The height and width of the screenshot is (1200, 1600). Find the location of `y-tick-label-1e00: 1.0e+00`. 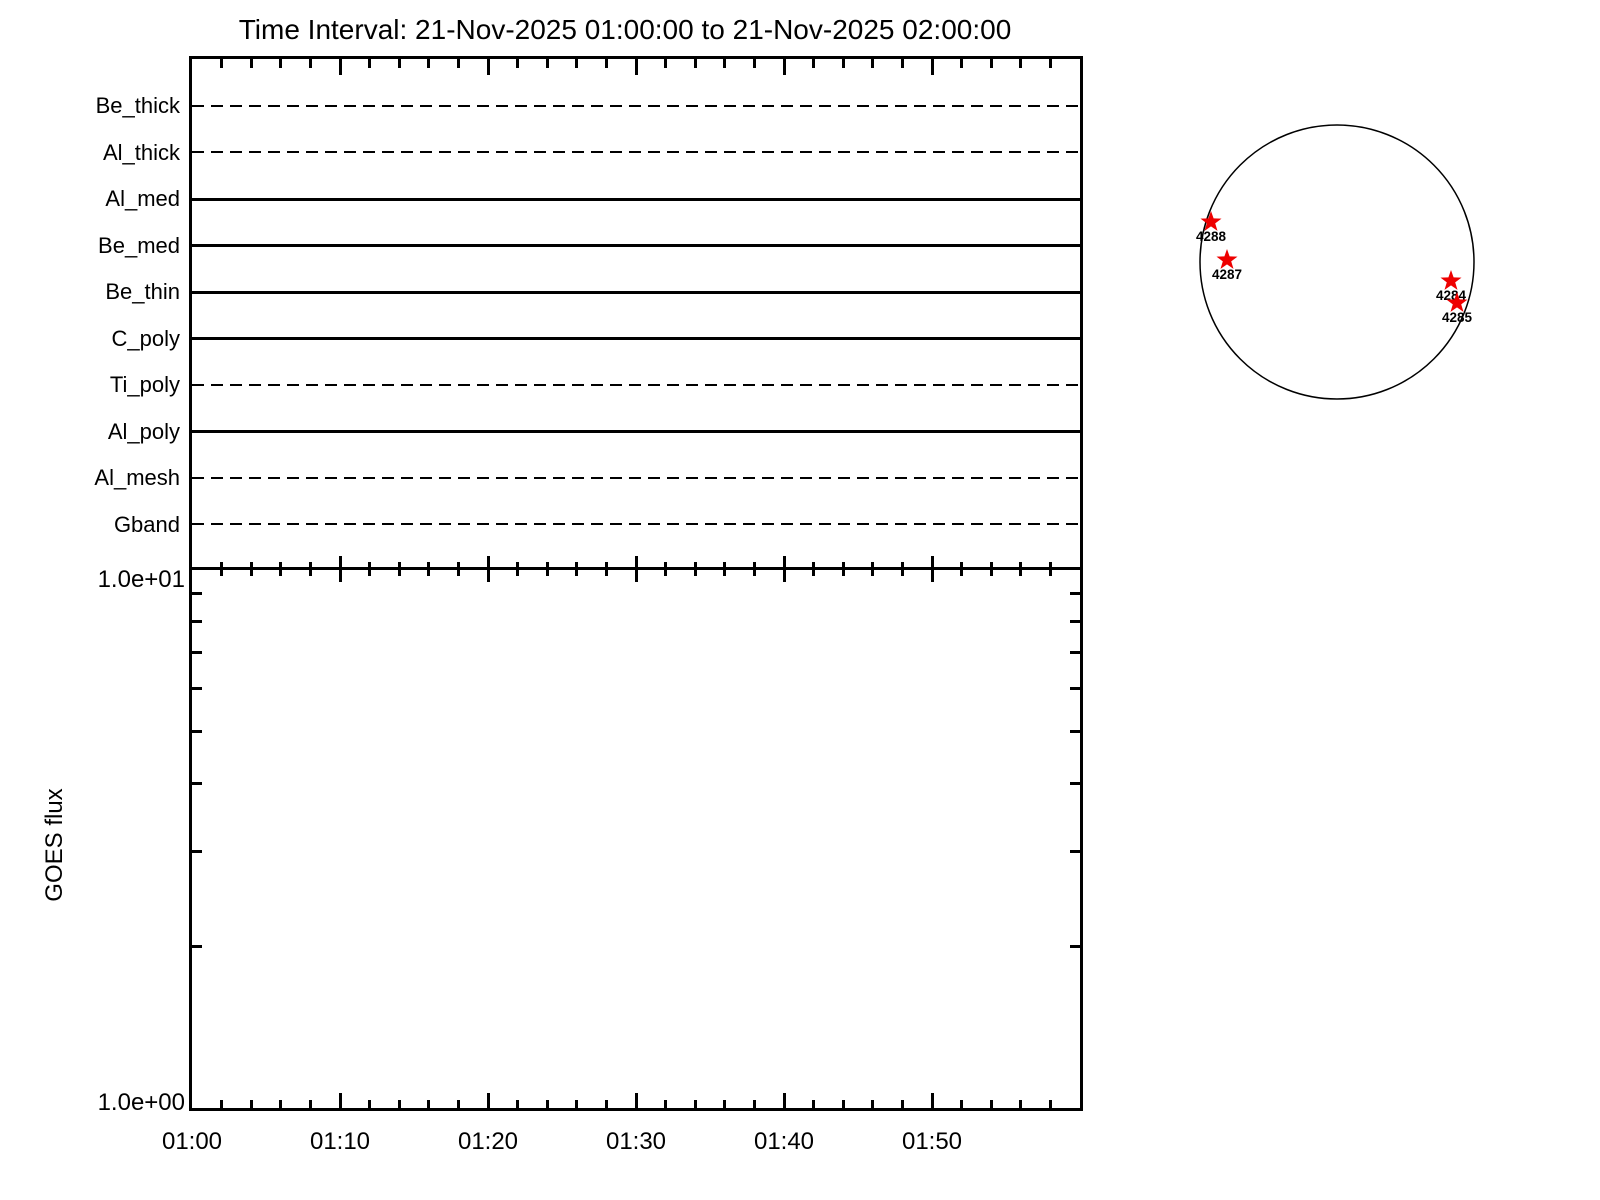

y-tick-label-1e00: 1.0e+00 is located at coordinates (141, 1102).